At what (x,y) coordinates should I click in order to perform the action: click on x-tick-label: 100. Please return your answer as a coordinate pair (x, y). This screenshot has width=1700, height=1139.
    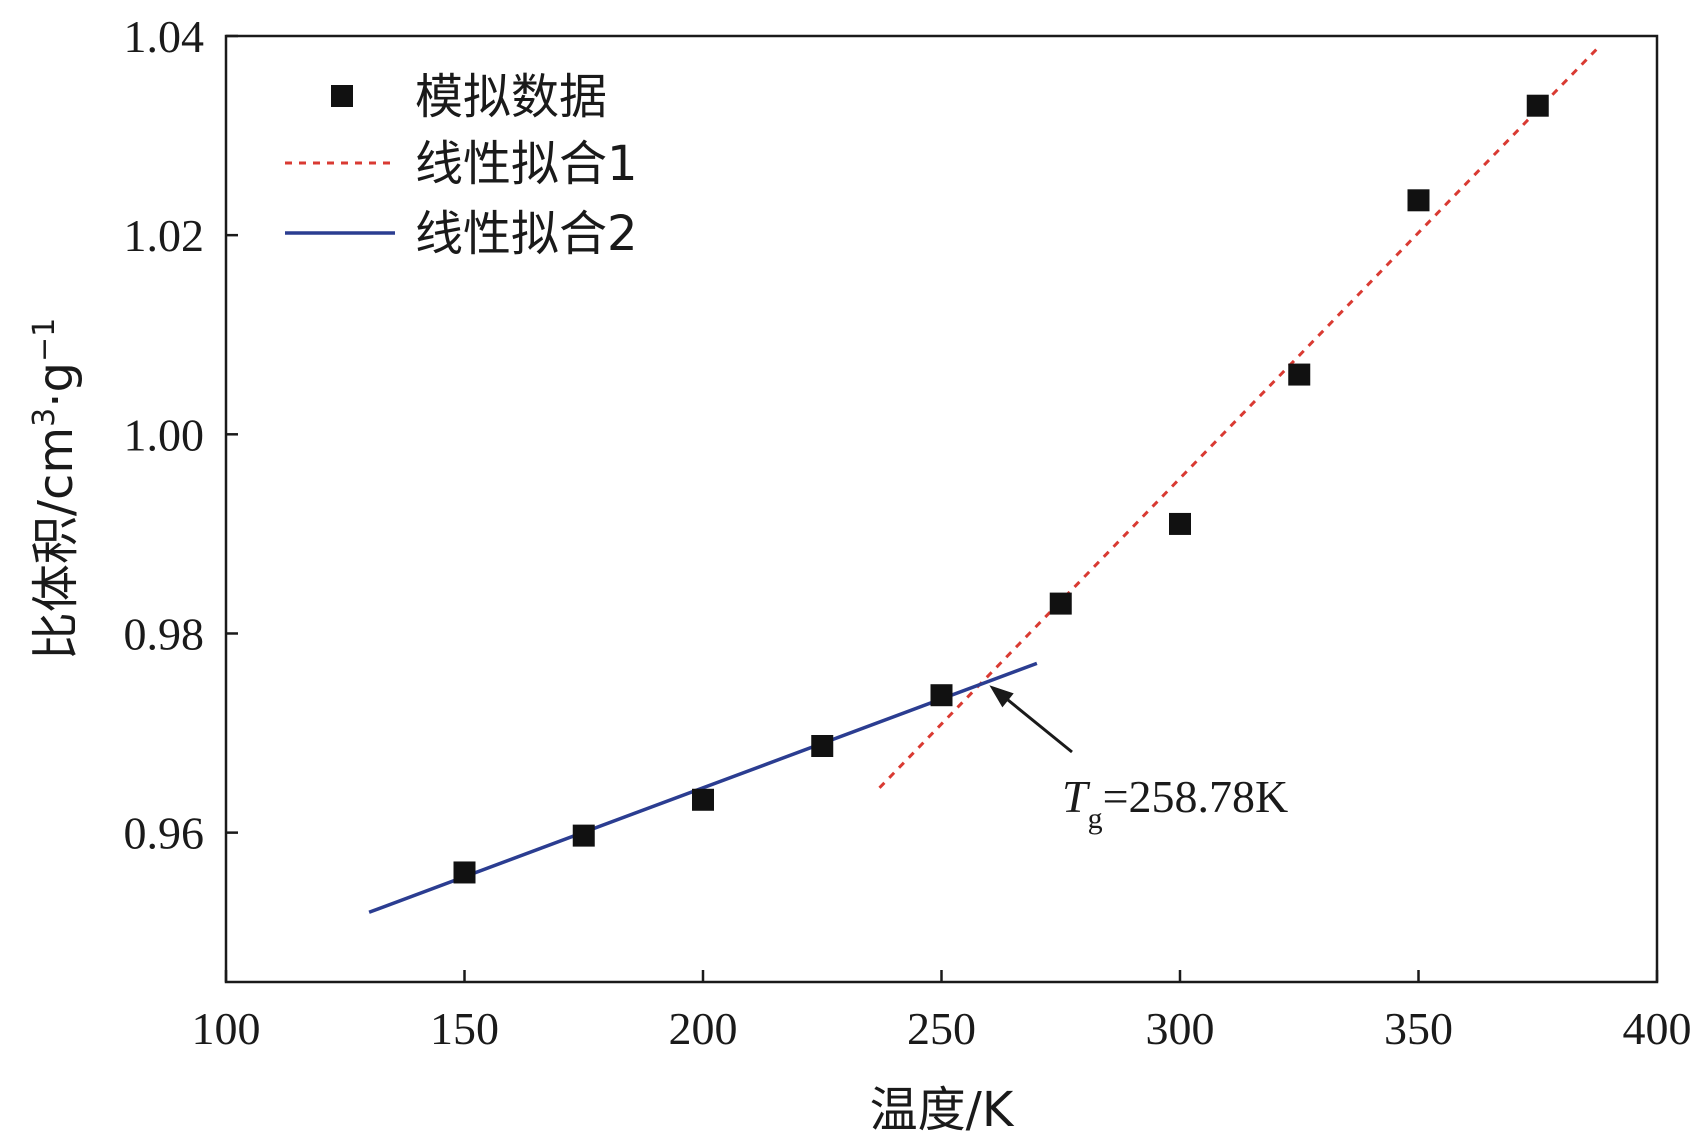
    Looking at the image, I should click on (226, 1028).